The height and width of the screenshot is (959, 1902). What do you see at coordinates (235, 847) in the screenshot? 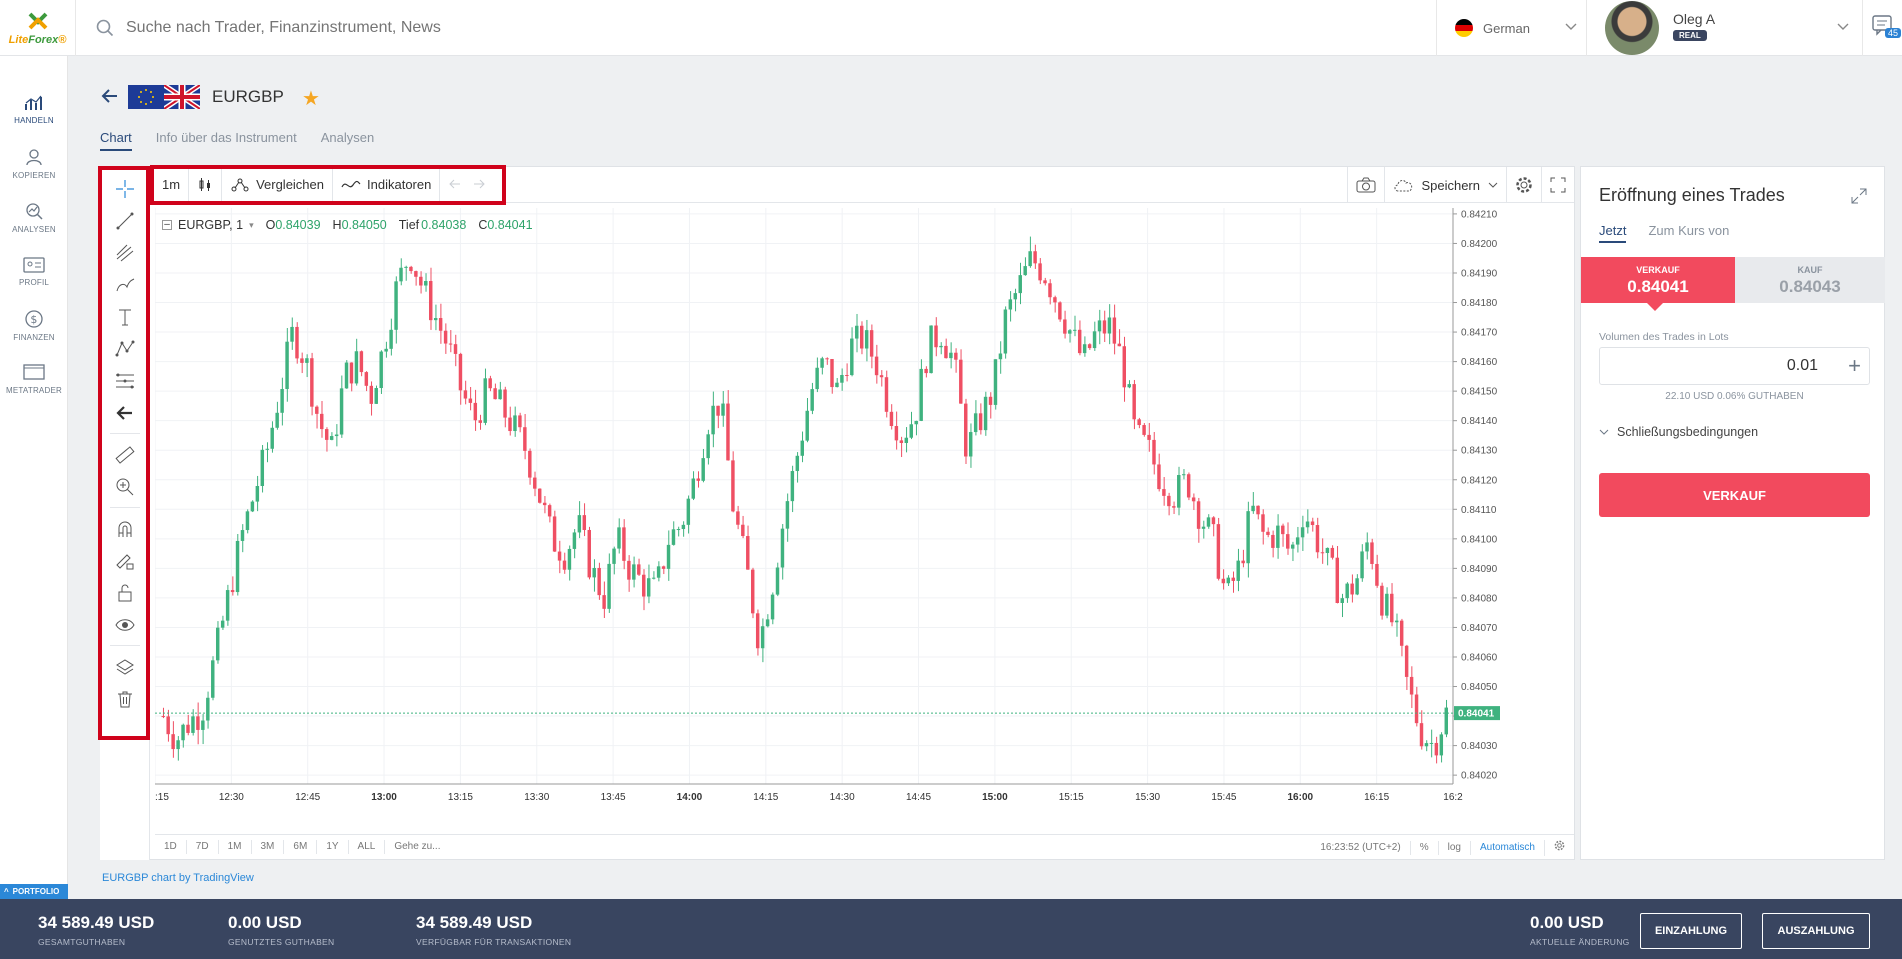
I see `range-1m: 1M` at bounding box center [235, 847].